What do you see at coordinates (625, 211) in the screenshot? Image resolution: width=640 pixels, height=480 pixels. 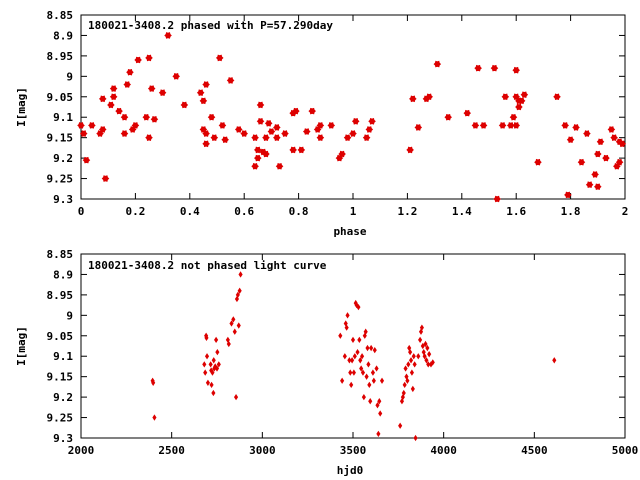 I see `phased-x-tick-label: 2` at bounding box center [625, 211].